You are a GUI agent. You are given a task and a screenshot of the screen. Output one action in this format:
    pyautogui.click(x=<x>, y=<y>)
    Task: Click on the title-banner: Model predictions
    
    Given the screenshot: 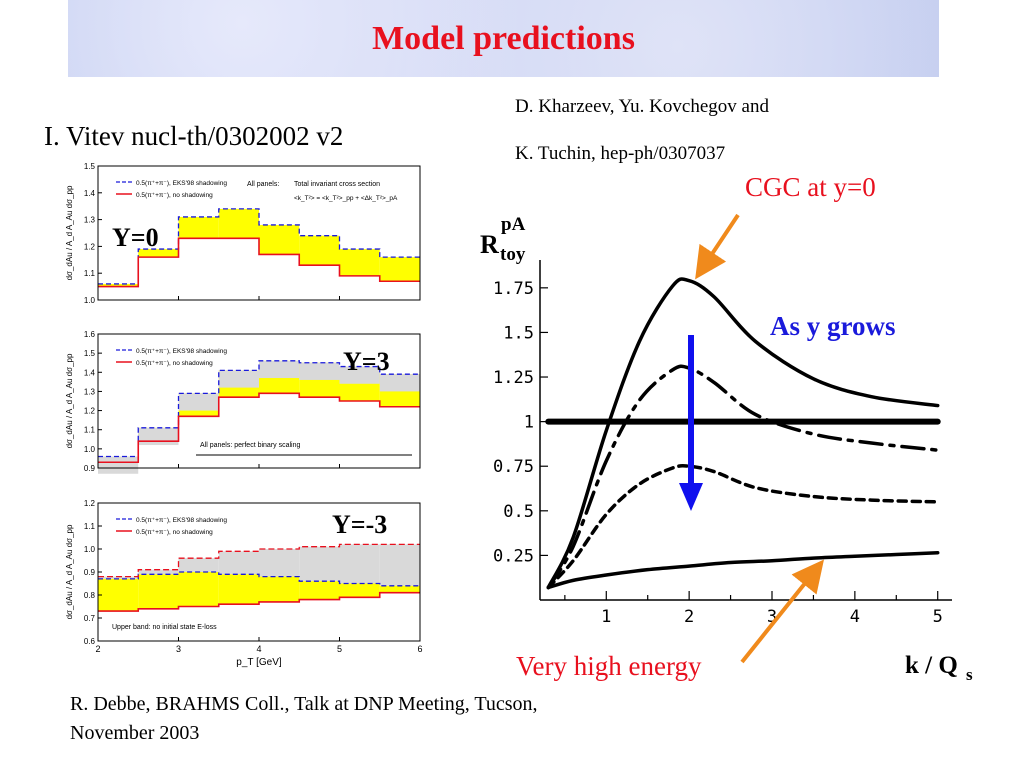 What is the action you would take?
    pyautogui.click(x=503, y=38)
    